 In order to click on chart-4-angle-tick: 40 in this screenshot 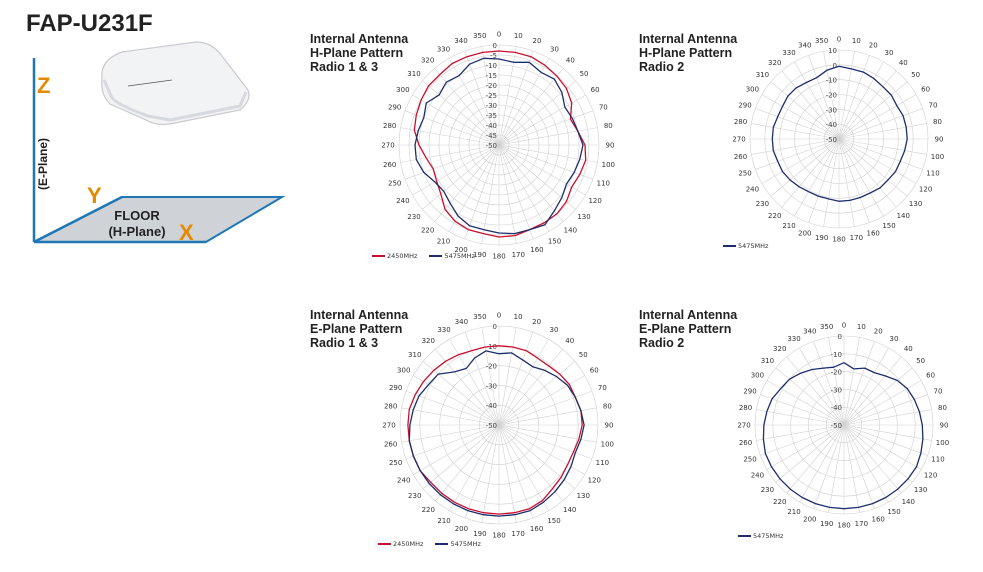, I will do `click(908, 349)`.